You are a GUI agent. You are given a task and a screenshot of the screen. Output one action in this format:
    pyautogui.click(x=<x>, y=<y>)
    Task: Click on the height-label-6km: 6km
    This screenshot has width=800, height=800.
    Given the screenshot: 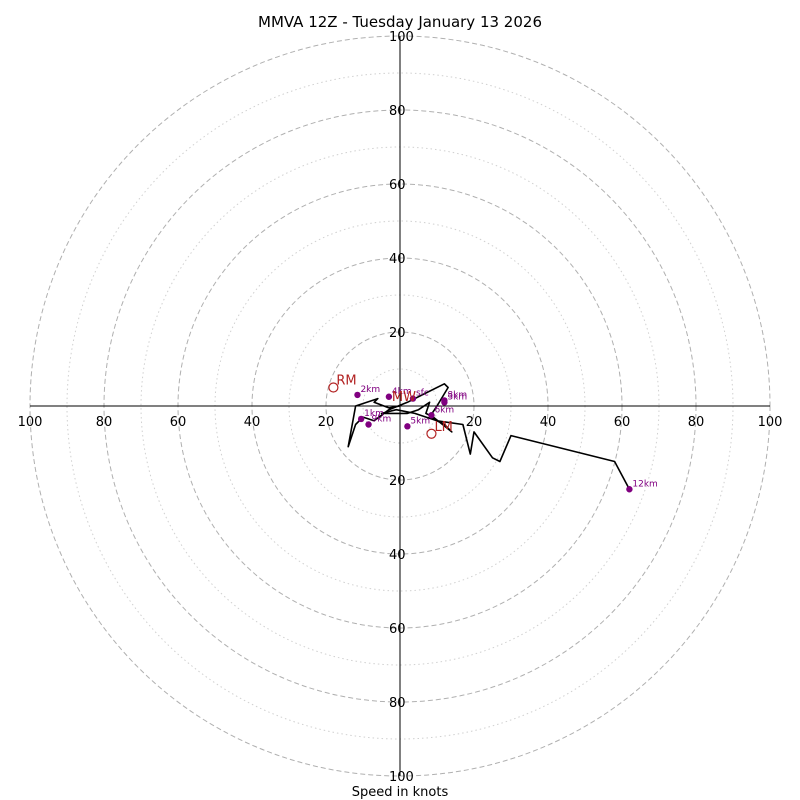 What is the action you would take?
    pyautogui.click(x=444, y=410)
    